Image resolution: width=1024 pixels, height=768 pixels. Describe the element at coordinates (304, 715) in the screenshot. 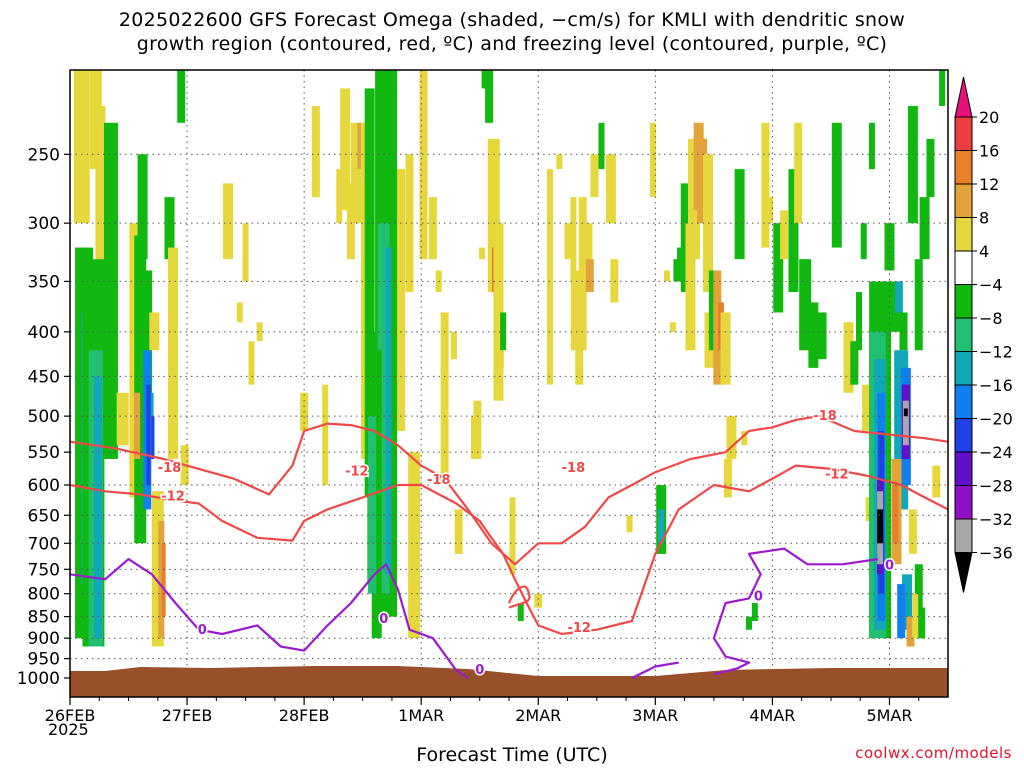

I see `x-tick-label: 28FEB` at that location.